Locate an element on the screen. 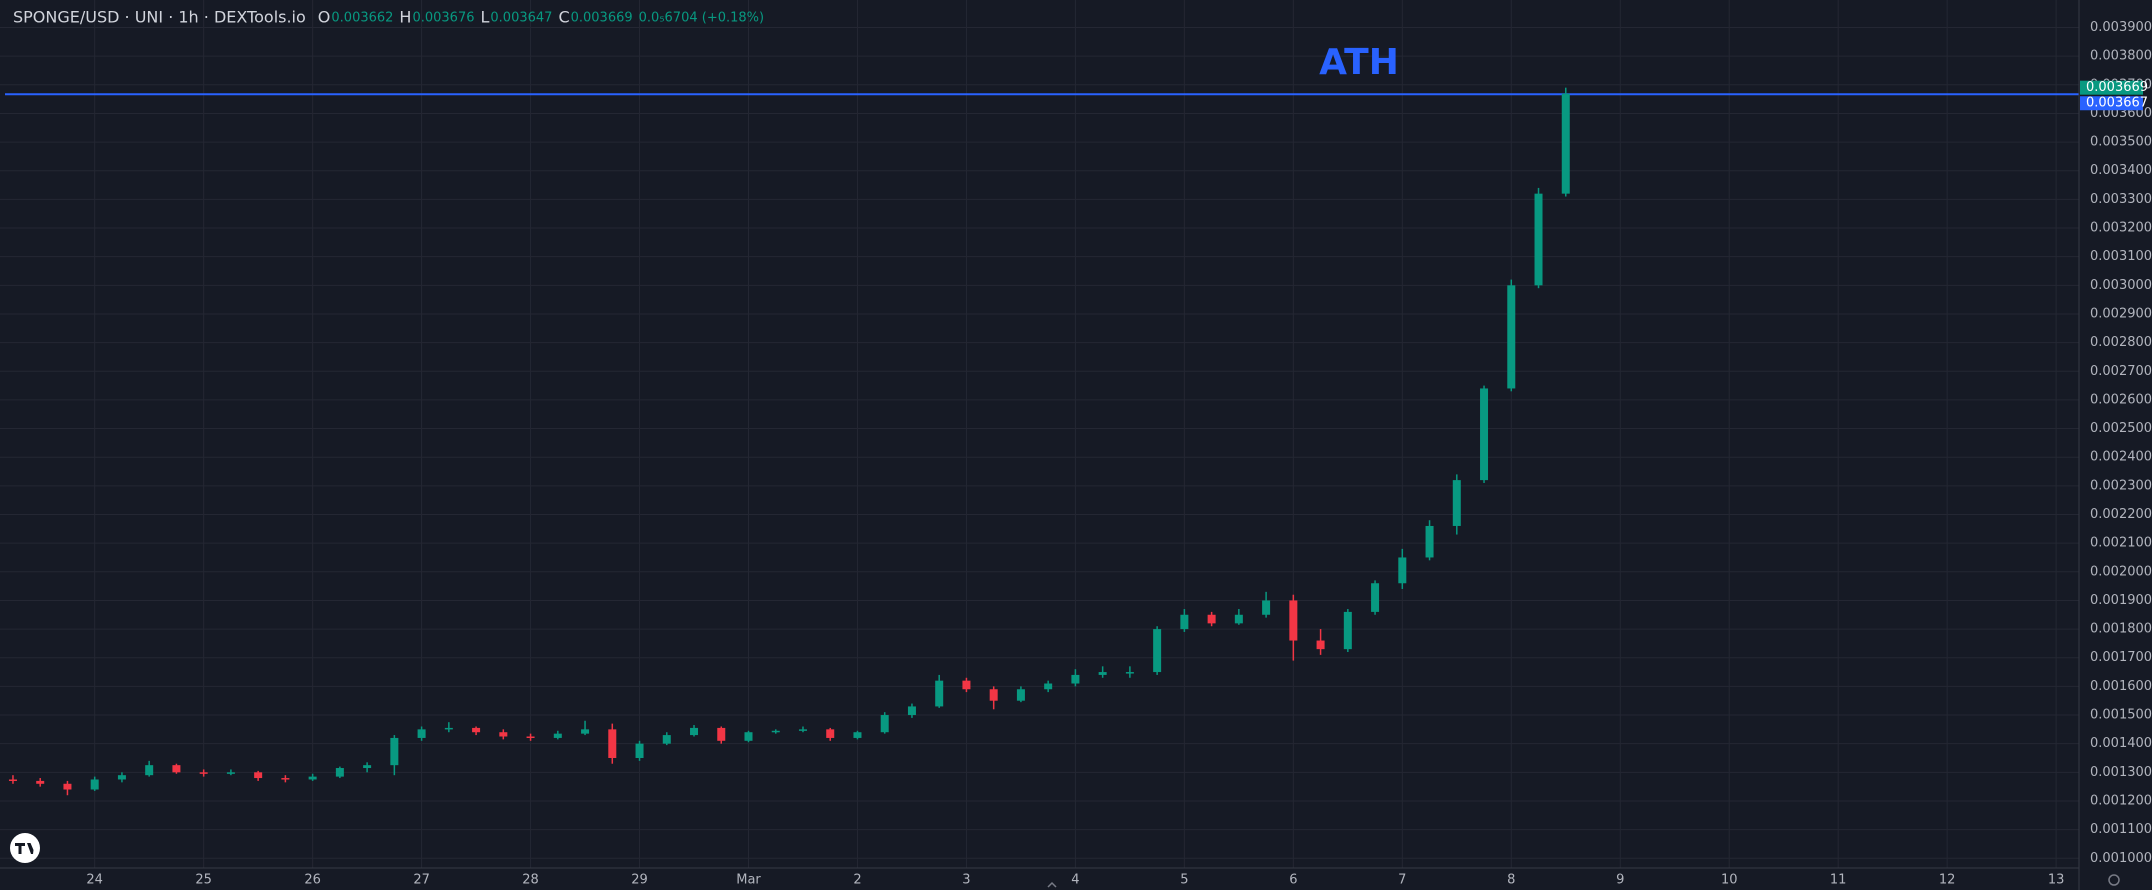 The height and width of the screenshot is (890, 2152). y-tick-label: 0.001300 is located at coordinates (2121, 772).